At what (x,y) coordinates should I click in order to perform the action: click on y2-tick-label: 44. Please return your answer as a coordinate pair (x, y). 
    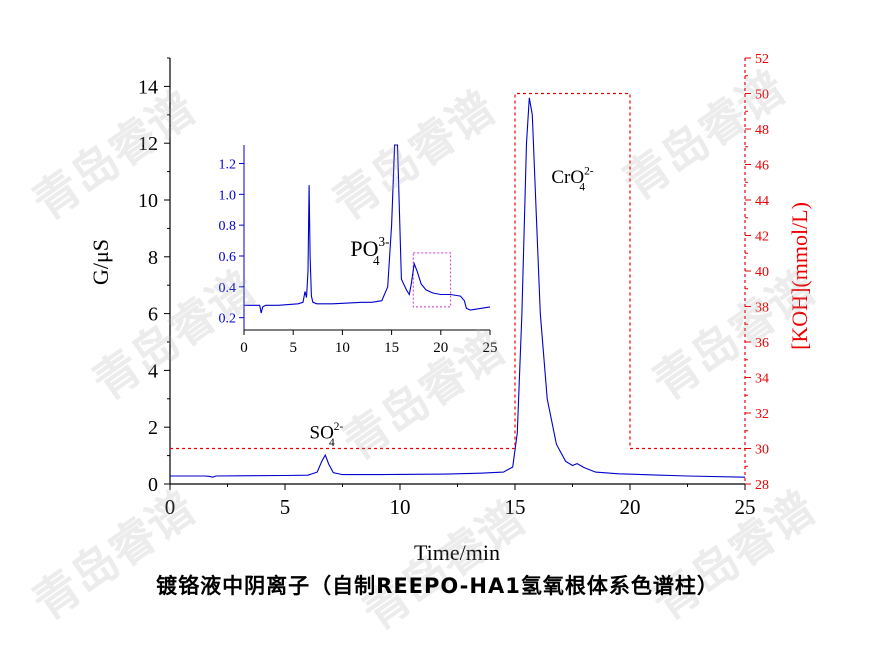
    Looking at the image, I should click on (762, 201).